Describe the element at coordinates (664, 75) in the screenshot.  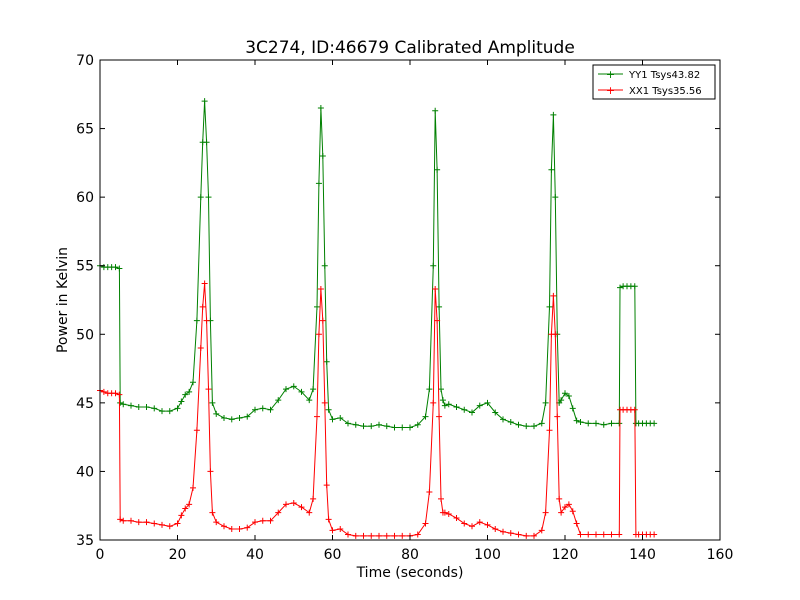
I see `legend-label-yy1: YY1 Tsys43.82` at that location.